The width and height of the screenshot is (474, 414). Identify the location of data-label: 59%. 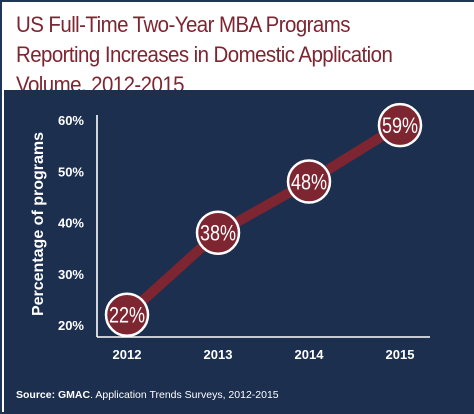
(400, 127).